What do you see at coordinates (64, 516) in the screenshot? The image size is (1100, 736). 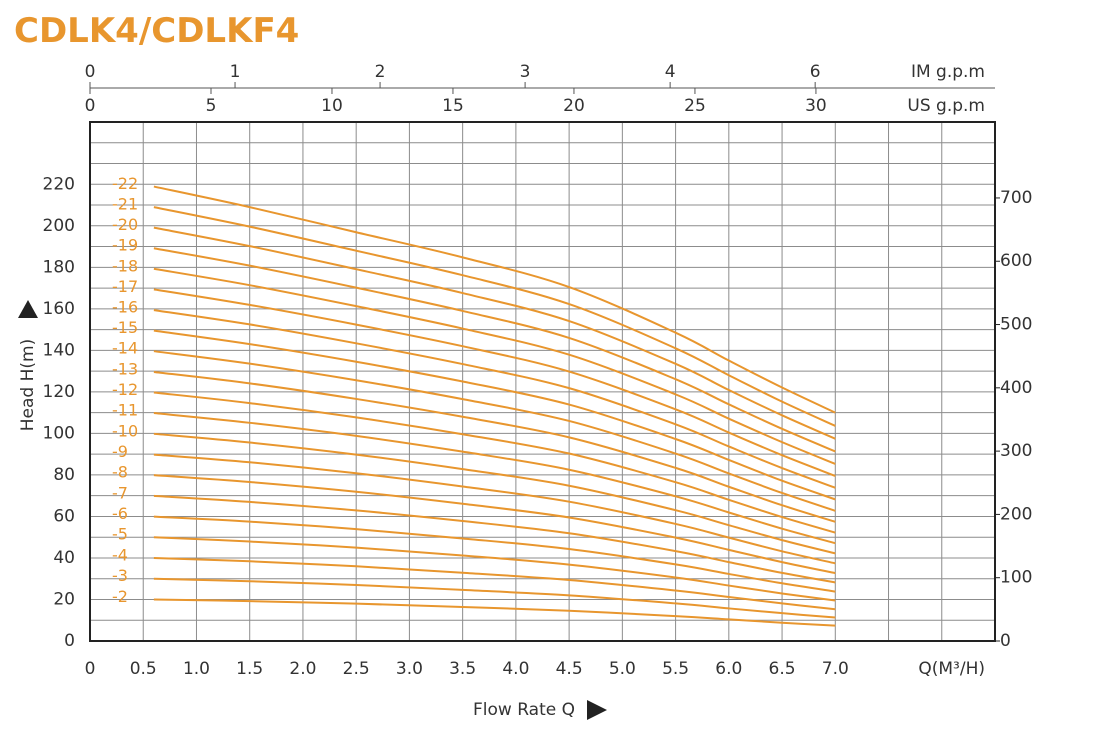 I see `y-tick-label: 60` at bounding box center [64, 516].